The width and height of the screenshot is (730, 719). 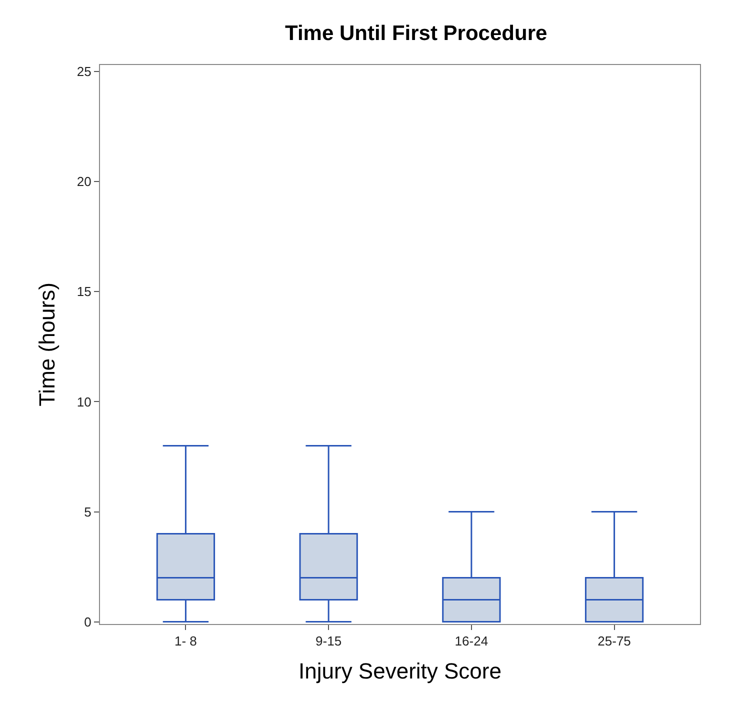 What do you see at coordinates (84, 292) in the screenshot?
I see `y-tick-label: 15` at bounding box center [84, 292].